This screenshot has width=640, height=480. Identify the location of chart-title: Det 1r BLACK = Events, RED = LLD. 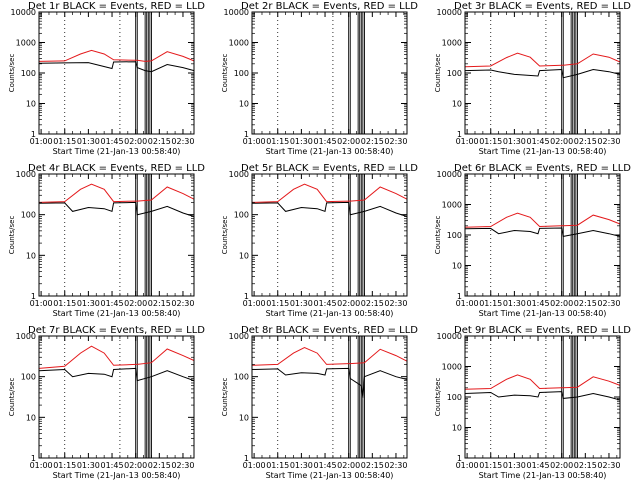
(116, 6).